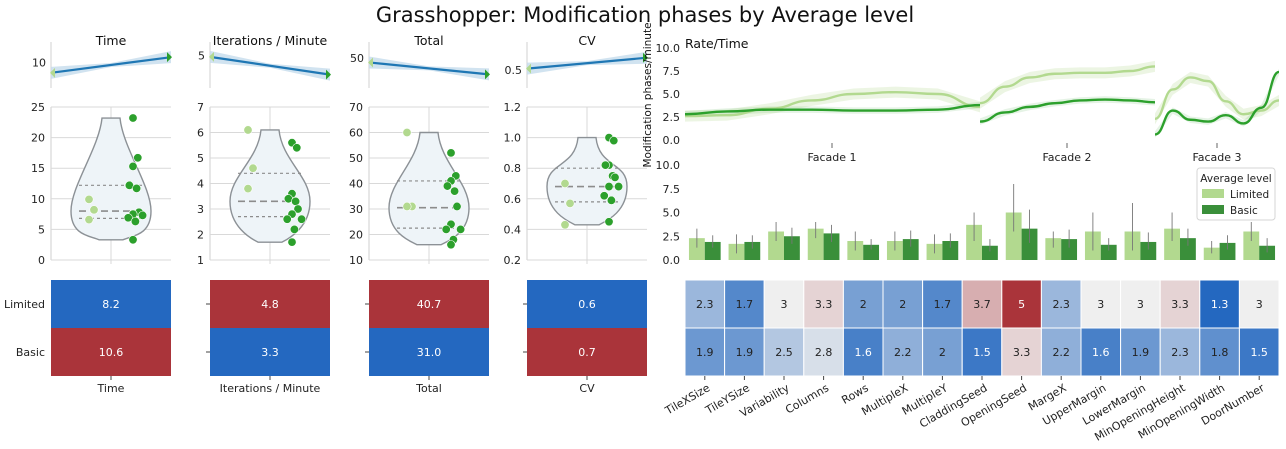 Image resolution: width=1286 pixels, height=449 pixels. Describe the element at coordinates (672, 140) in the screenshot. I see `rate-tick-label: 0.0` at that location.